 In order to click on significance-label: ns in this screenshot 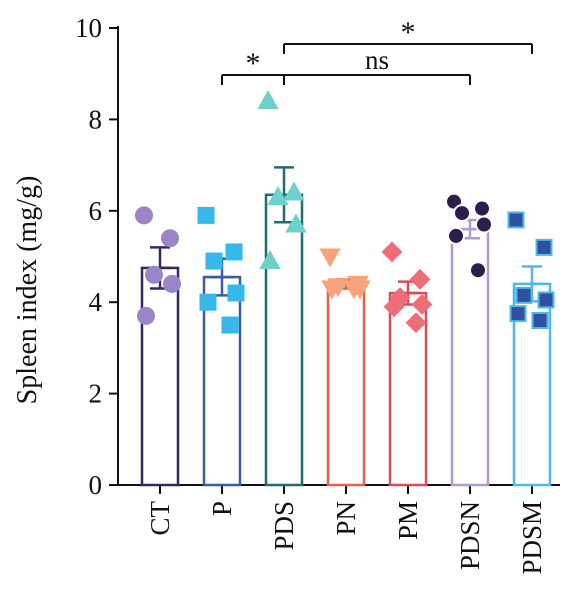, I will do `click(377, 60)`.